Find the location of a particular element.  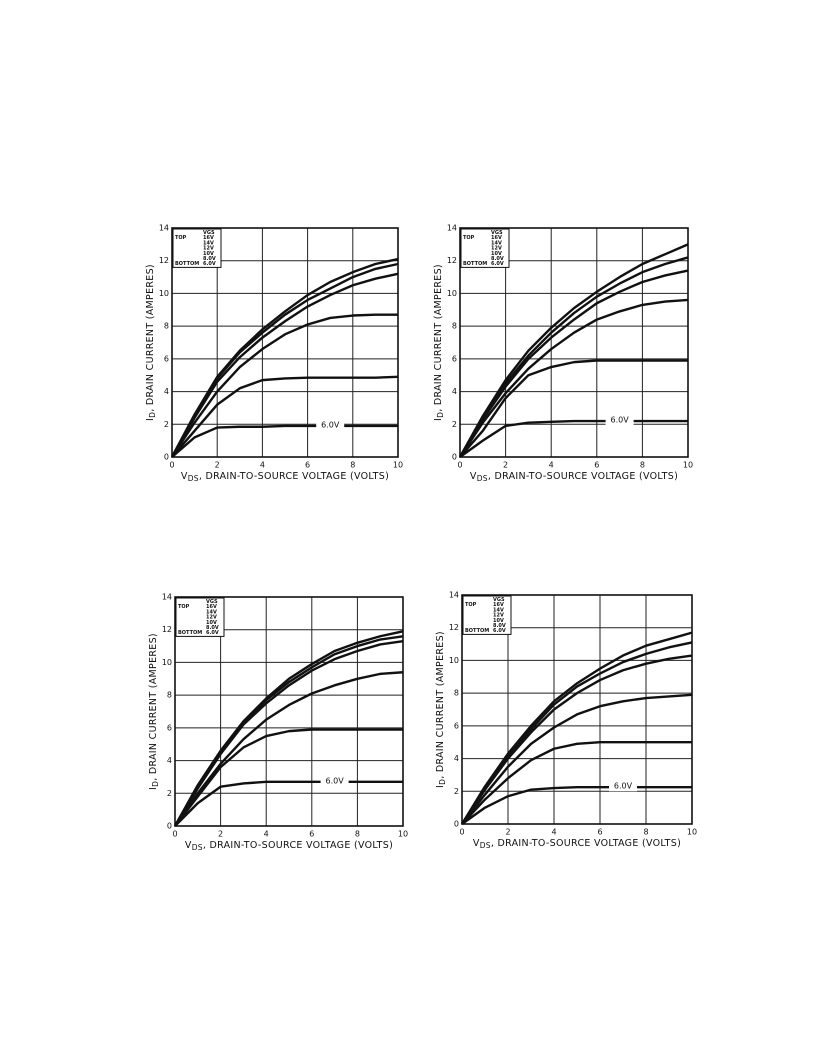

x-tick-label: 2 is located at coordinates (507, 832).